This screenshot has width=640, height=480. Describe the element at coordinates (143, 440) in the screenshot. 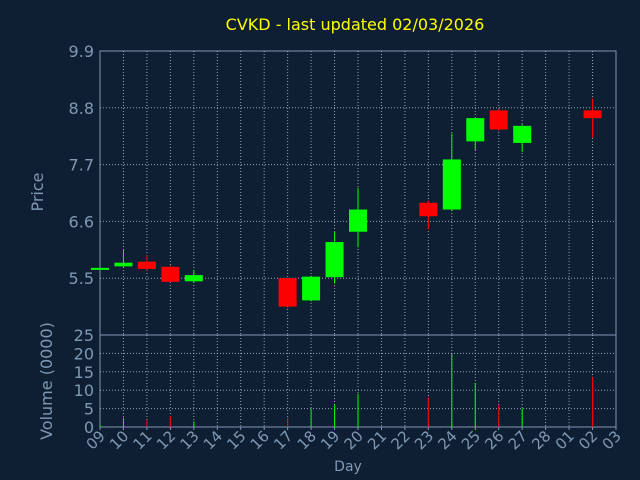

I see `x-tick-label: 11` at that location.